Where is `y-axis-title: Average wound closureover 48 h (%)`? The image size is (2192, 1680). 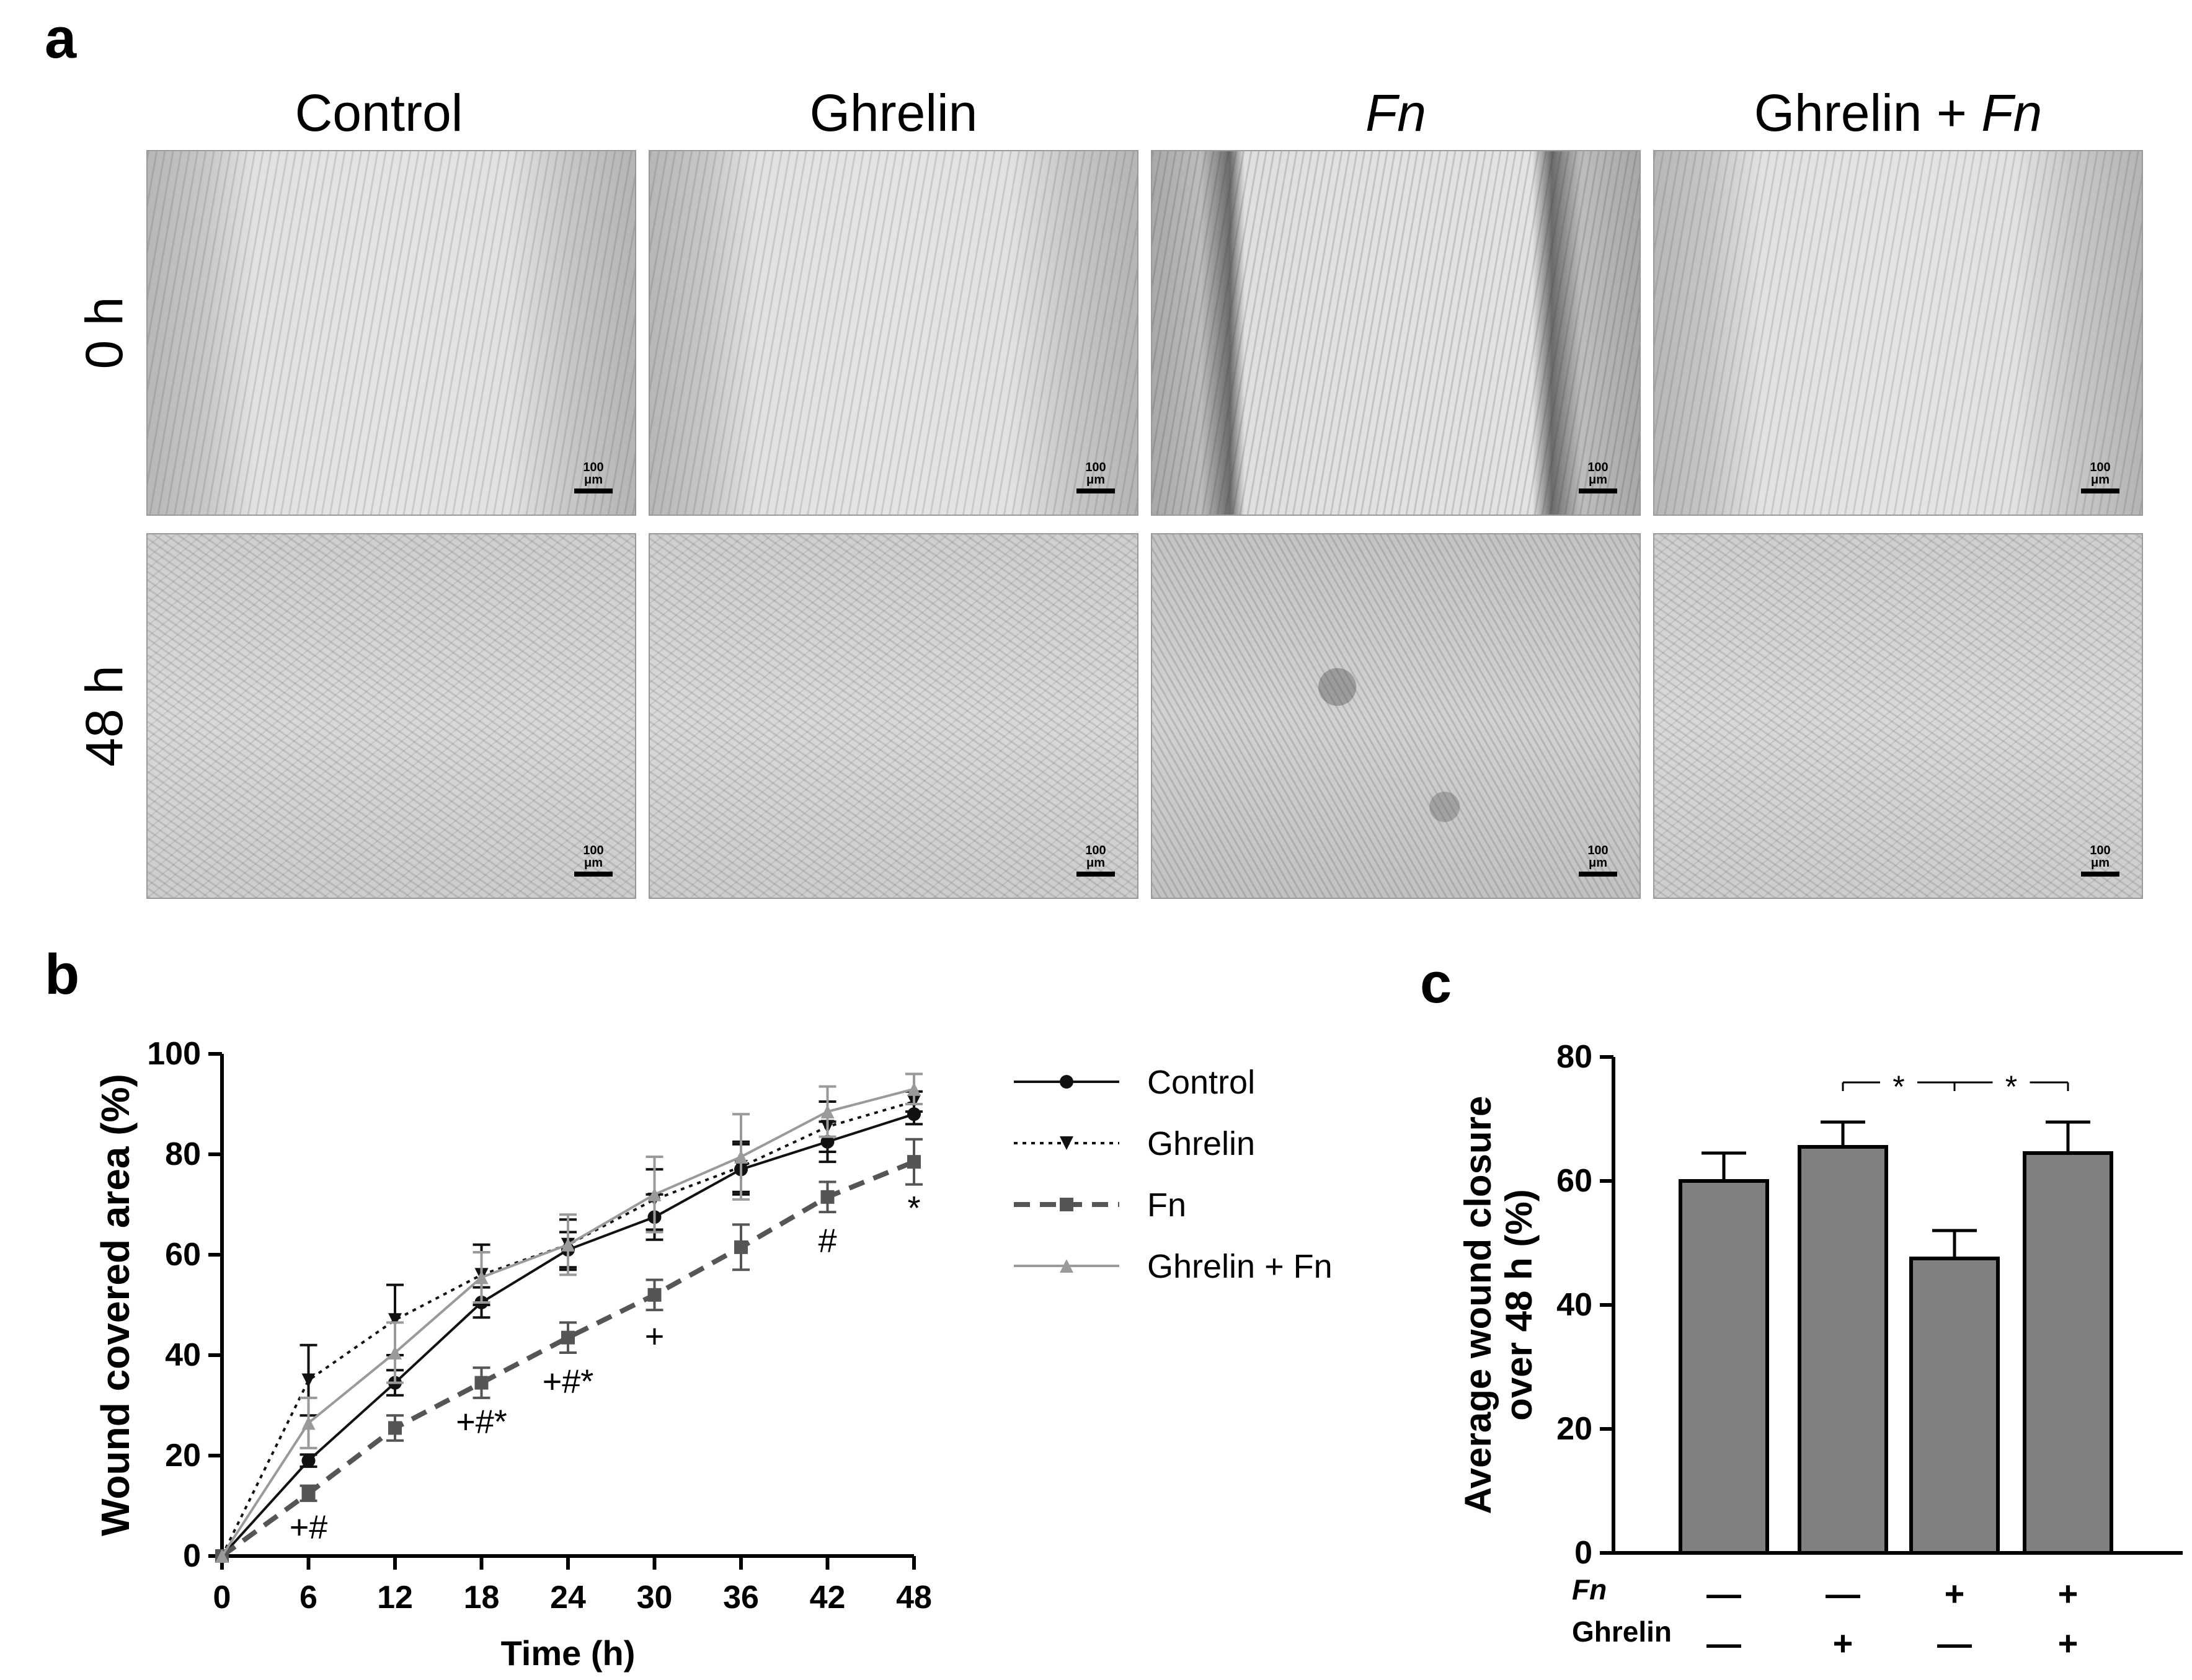
y-axis-title: Average wound closureover 48 h (%) is located at coordinates (1499, 1305).